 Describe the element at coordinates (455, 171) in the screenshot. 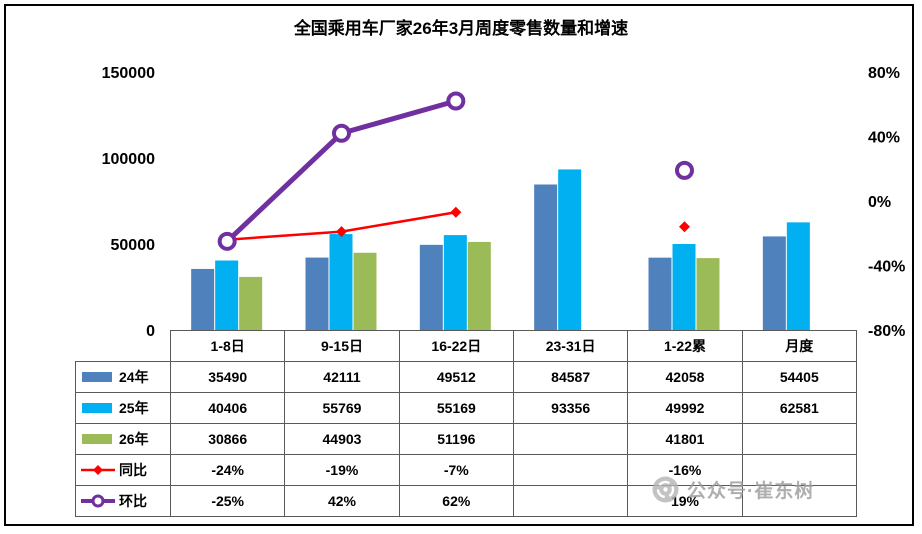

I see `line-series-环比` at that location.